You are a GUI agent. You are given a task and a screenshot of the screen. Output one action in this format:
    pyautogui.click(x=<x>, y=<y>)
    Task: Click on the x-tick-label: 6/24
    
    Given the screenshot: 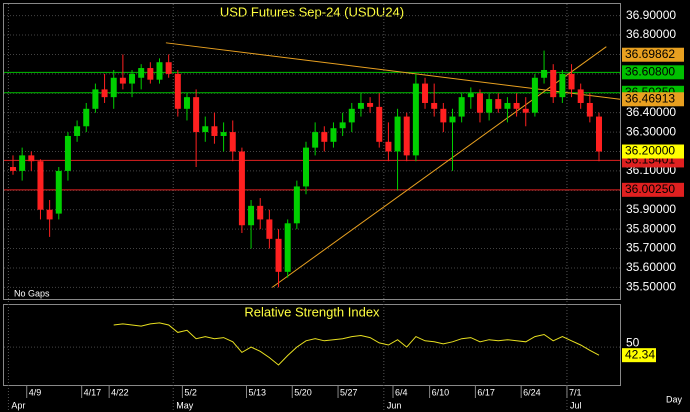 What is the action you would take?
    pyautogui.click(x=532, y=392)
    